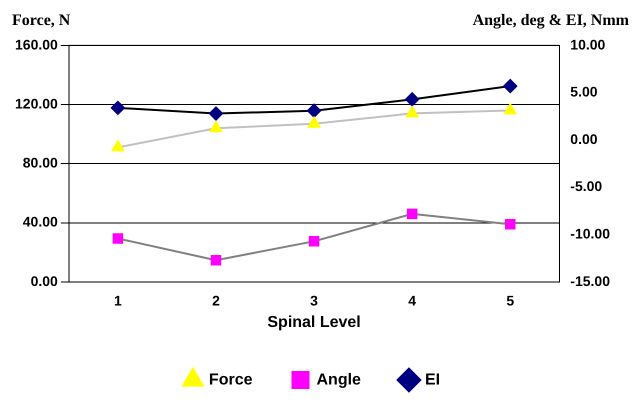 This screenshot has width=641, height=404. I want to click on y2-tick-label: -15.00, so click(590, 280).